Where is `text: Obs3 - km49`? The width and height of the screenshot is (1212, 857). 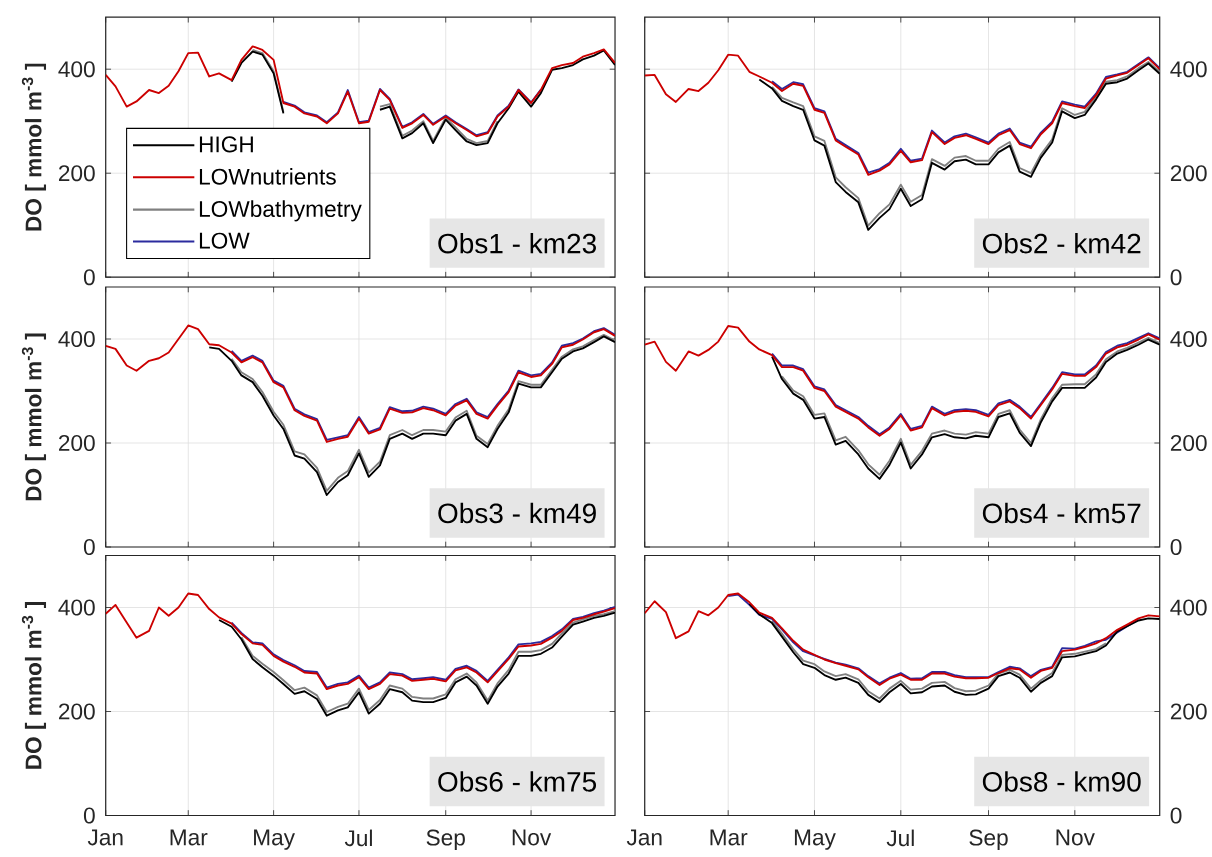
text: Obs3 - km49 is located at coordinates (517, 513).